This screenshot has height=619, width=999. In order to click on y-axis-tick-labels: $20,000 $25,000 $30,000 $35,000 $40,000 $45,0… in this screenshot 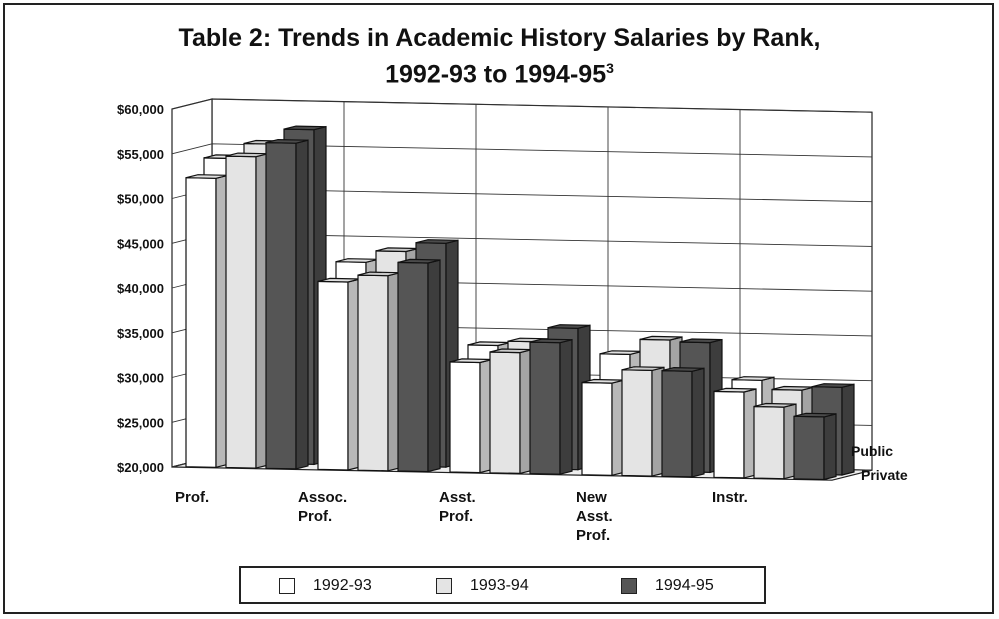, I will do `click(140, 288)`.